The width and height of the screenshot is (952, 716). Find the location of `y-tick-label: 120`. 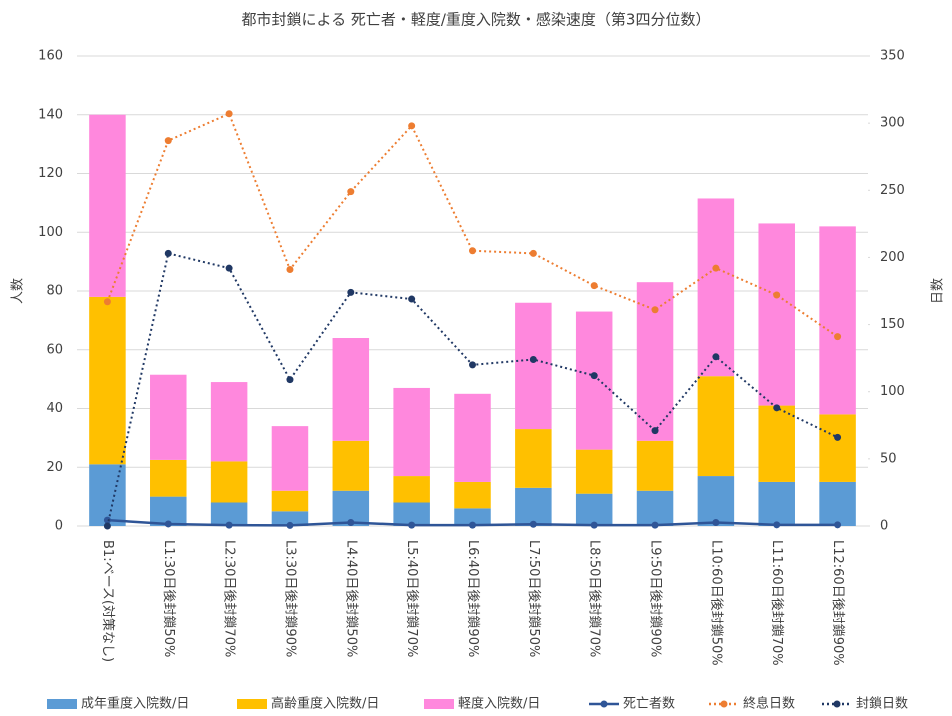

y-tick-label: 120 is located at coordinates (50, 173).